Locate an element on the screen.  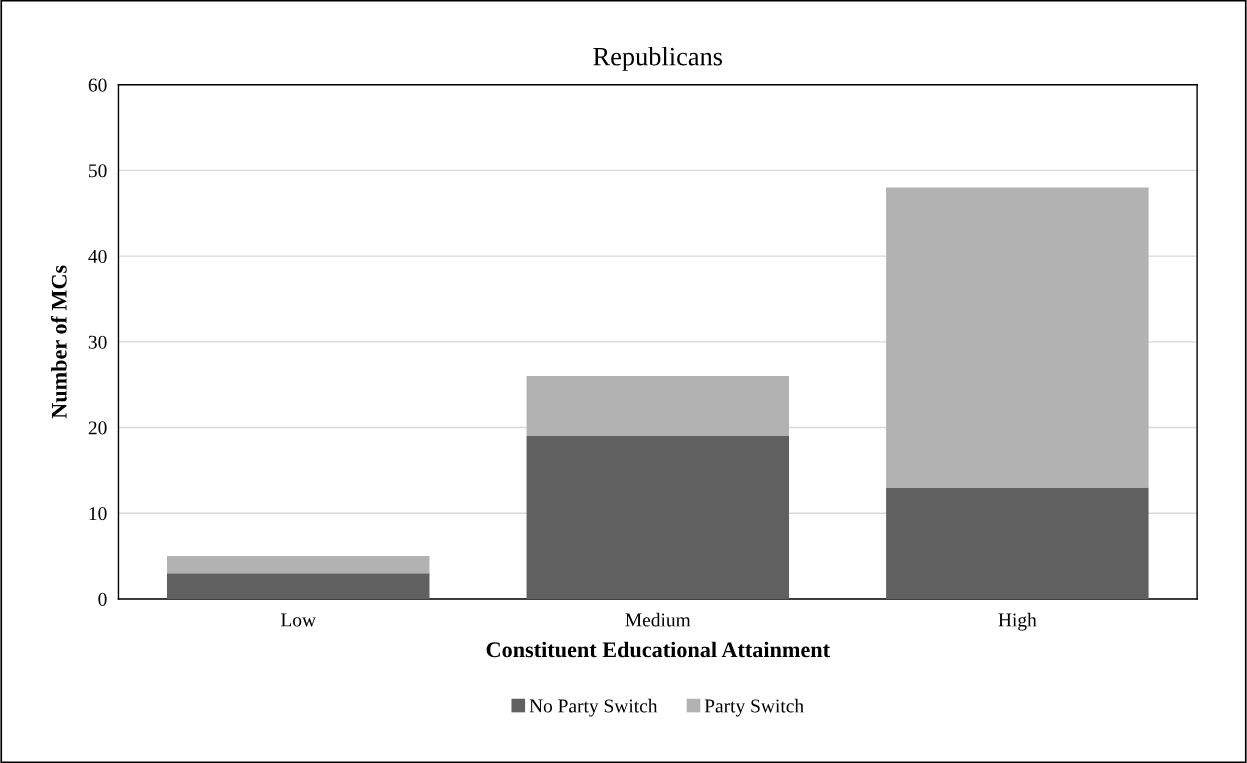
y-tick-label: 30 is located at coordinates (97, 342).